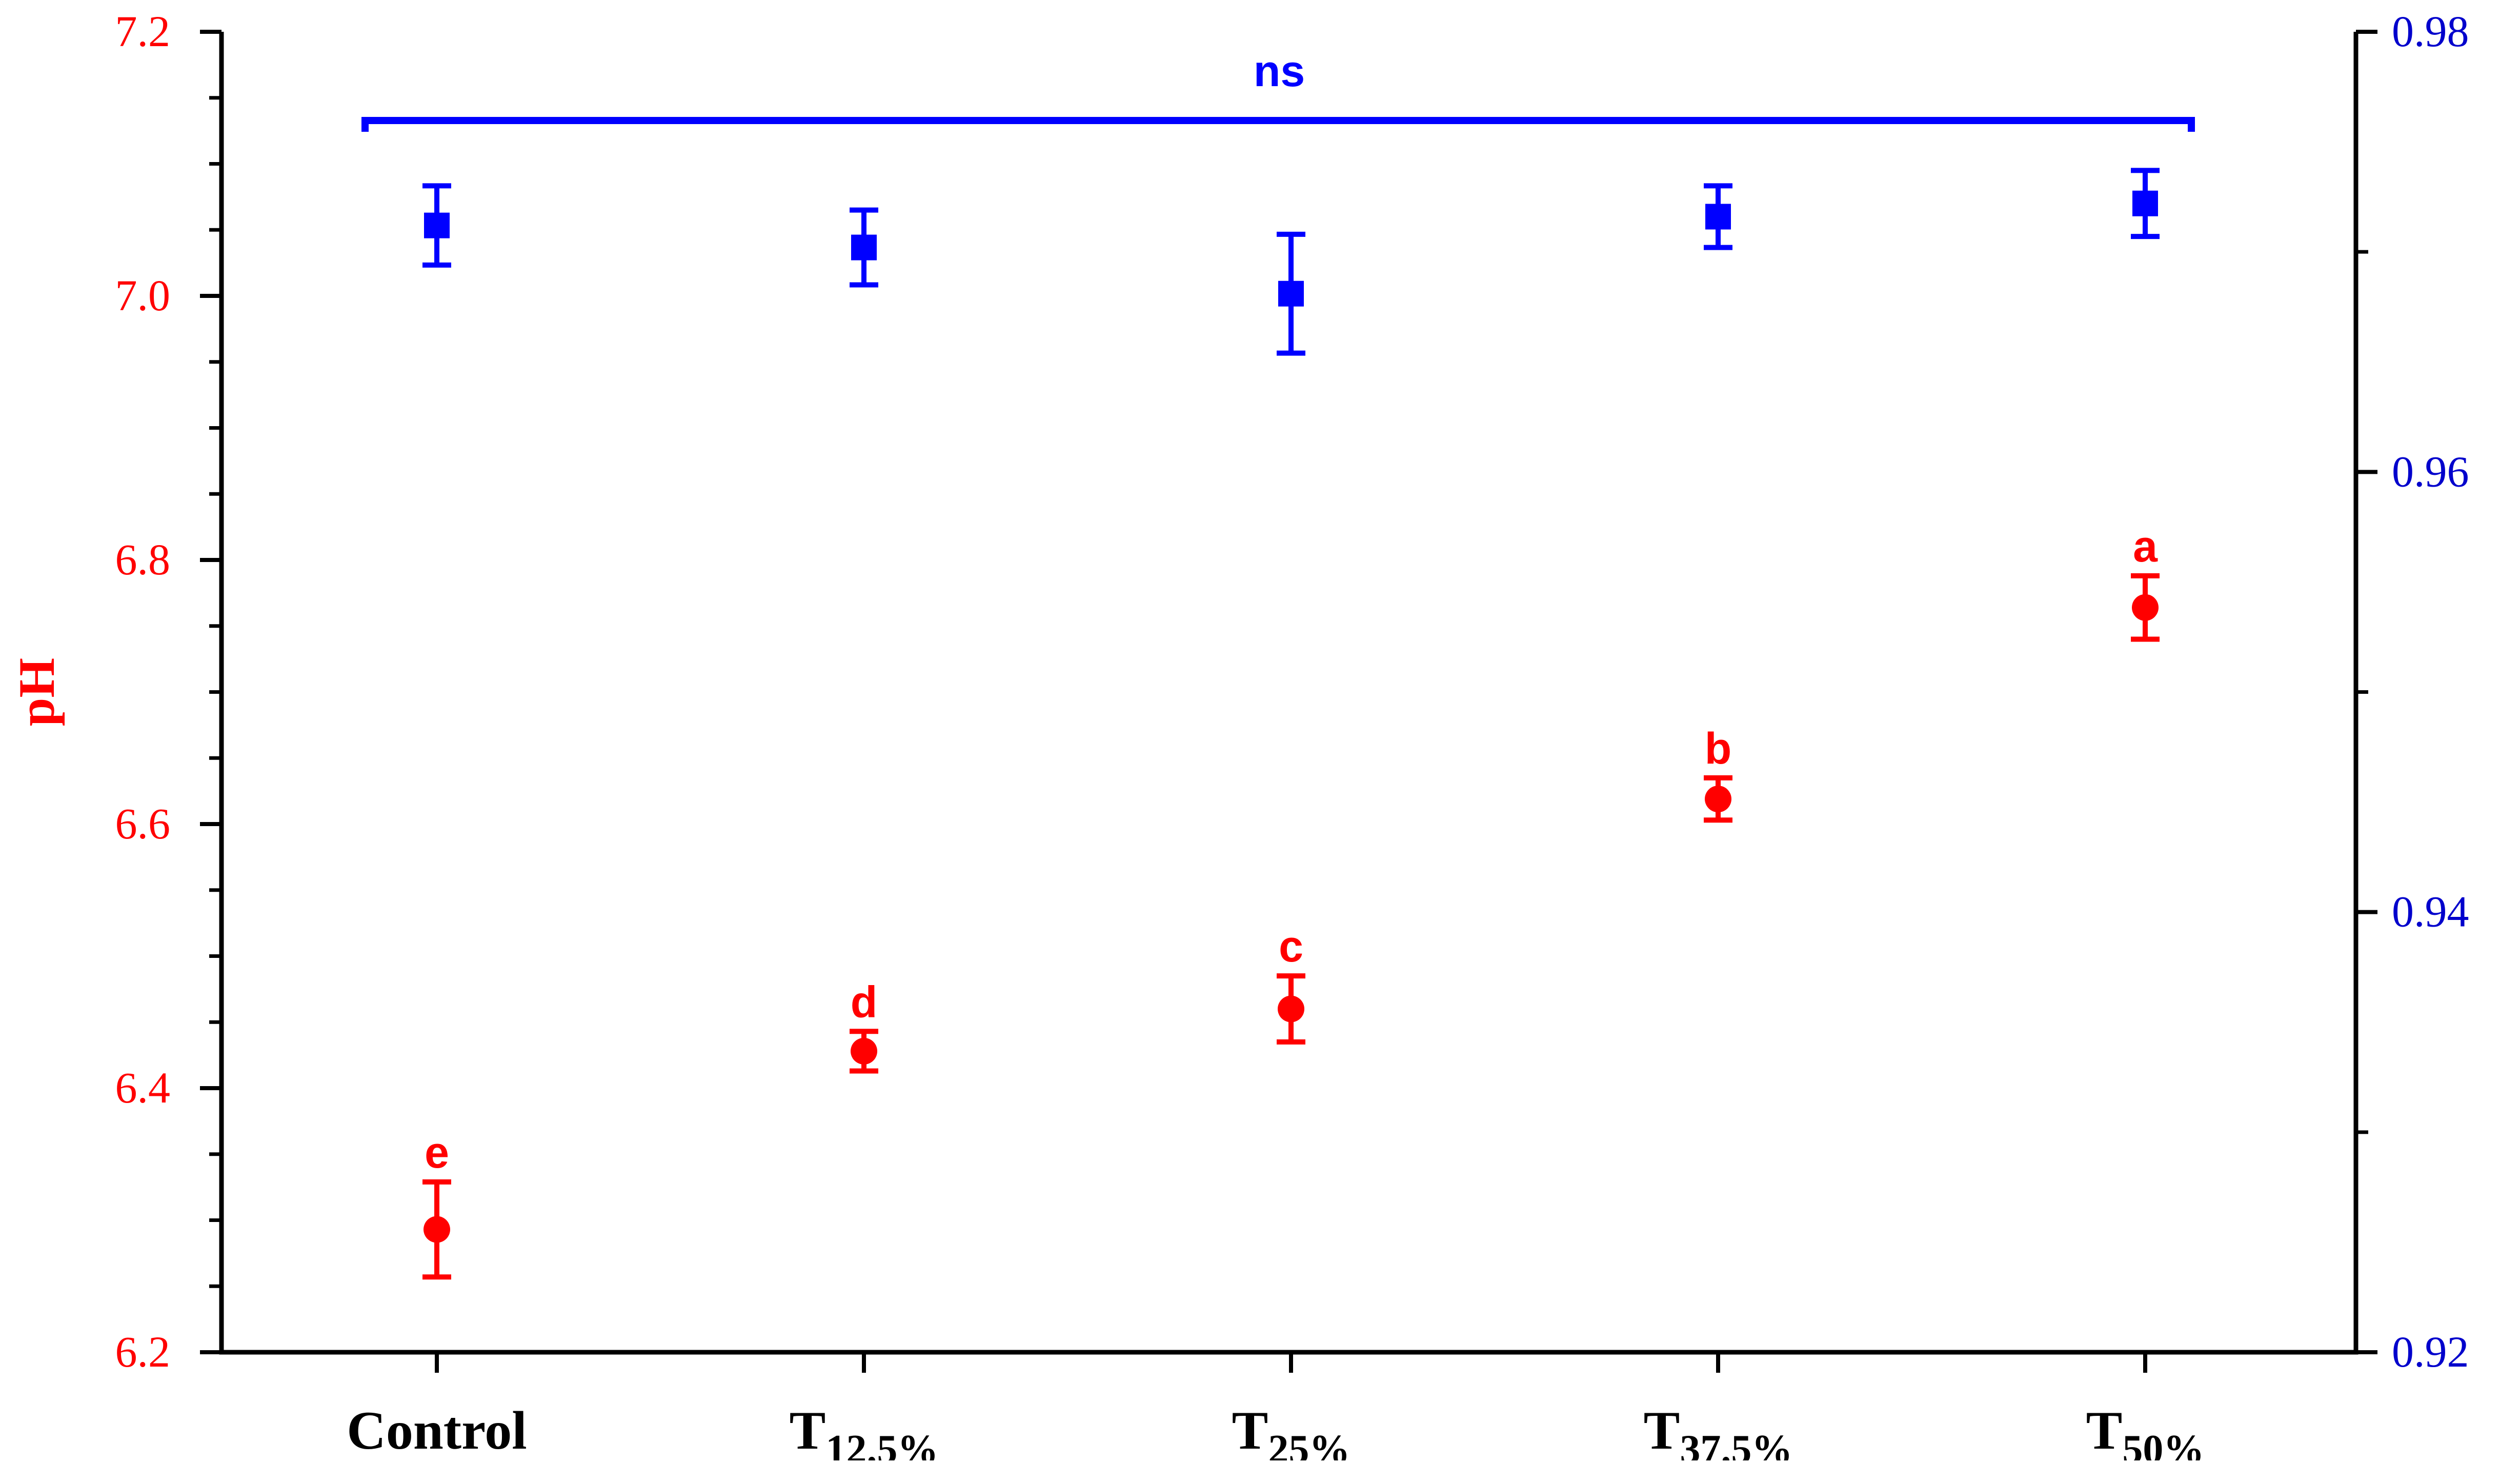 Image resolution: width=2520 pixels, height=1463 pixels. Describe the element at coordinates (1291, 946) in the screenshot. I see `significance-letter: c` at that location.